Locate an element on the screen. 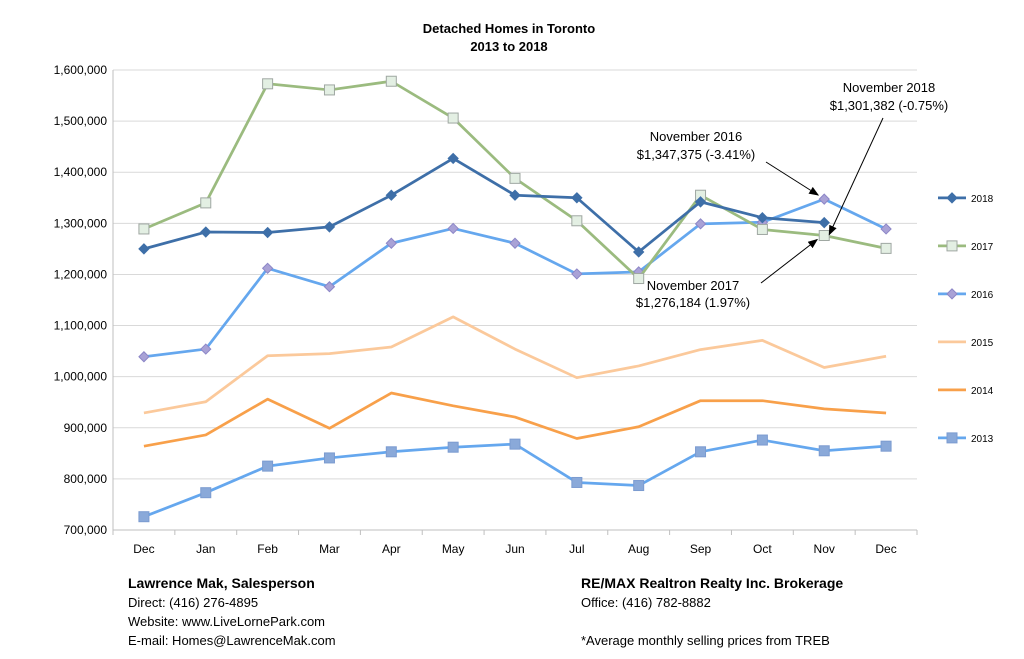 Image resolution: width=1024 pixels, height=659 pixels. x-tick-label: Jan is located at coordinates (205, 549).